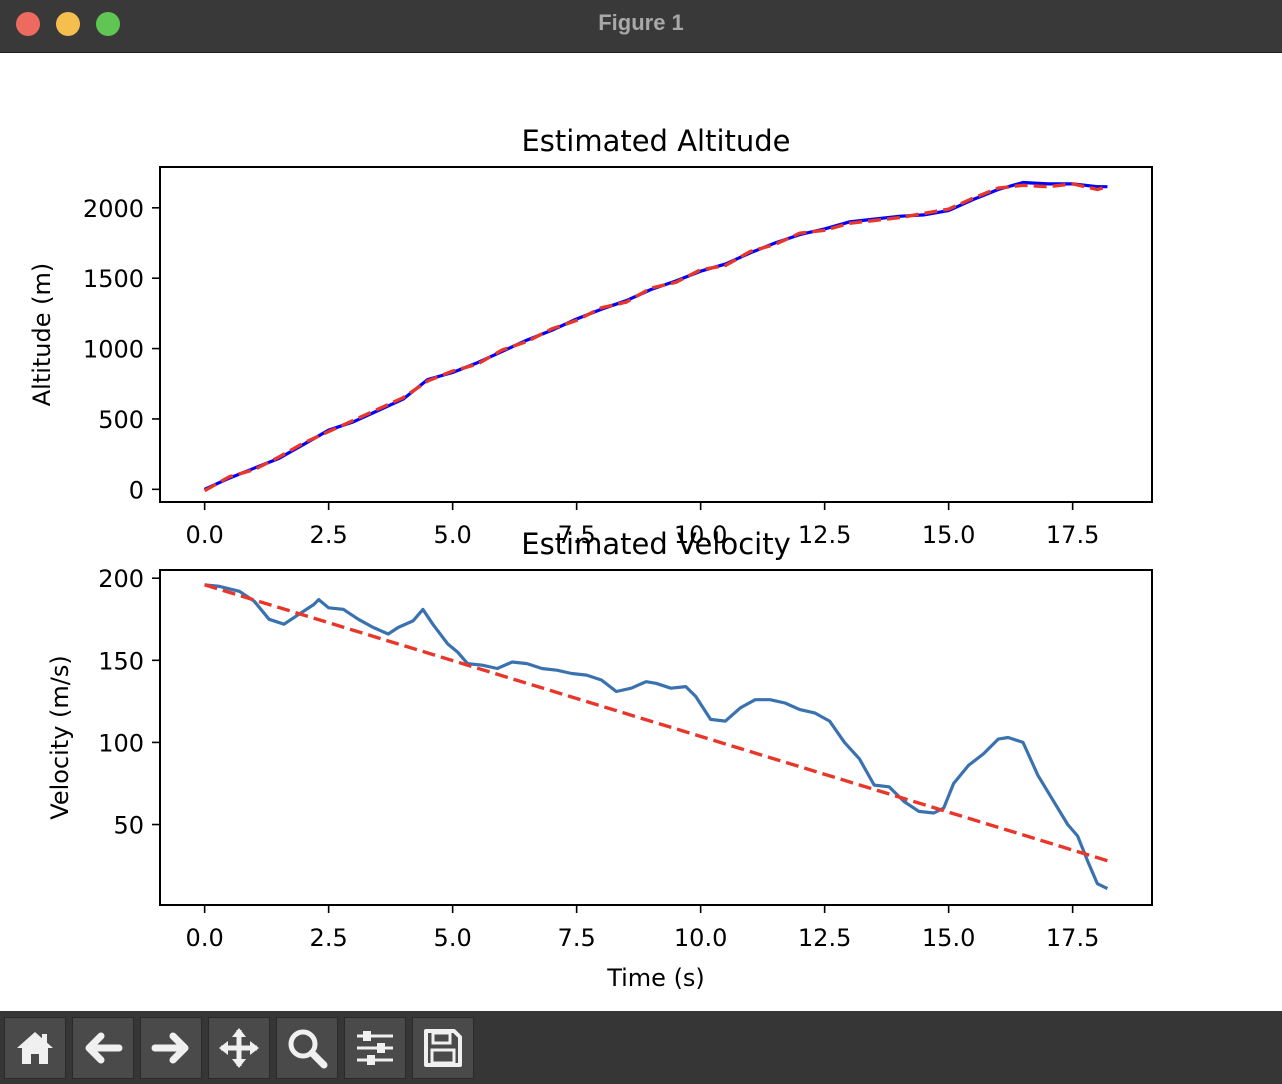 The width and height of the screenshot is (1282, 1084). What do you see at coordinates (641, 22) in the screenshot?
I see `window-title: Figure 1` at bounding box center [641, 22].